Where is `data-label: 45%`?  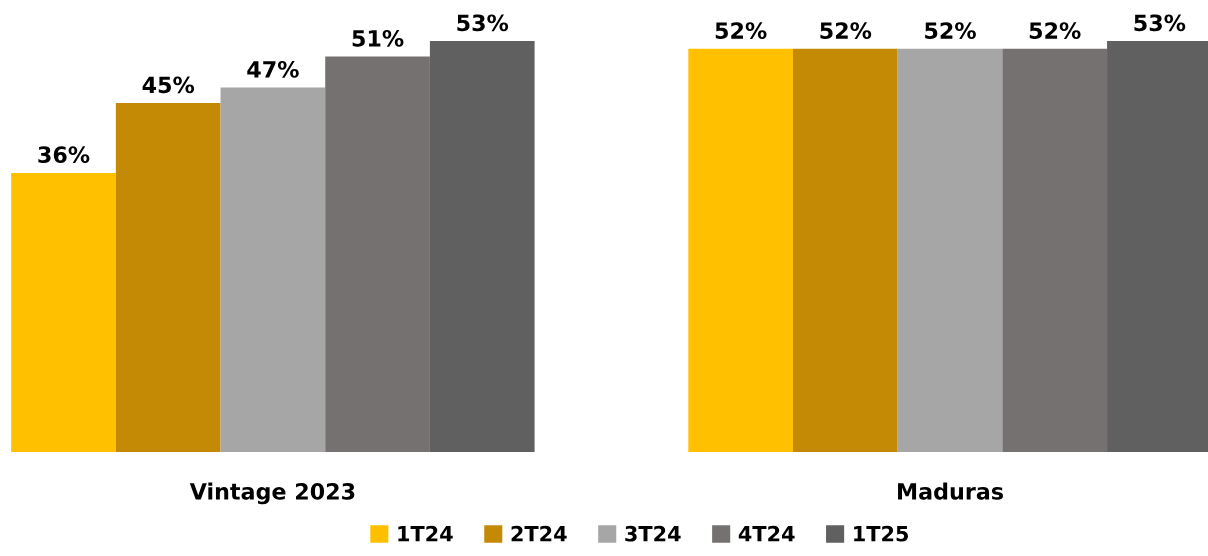 data-label: 45% is located at coordinates (168, 85).